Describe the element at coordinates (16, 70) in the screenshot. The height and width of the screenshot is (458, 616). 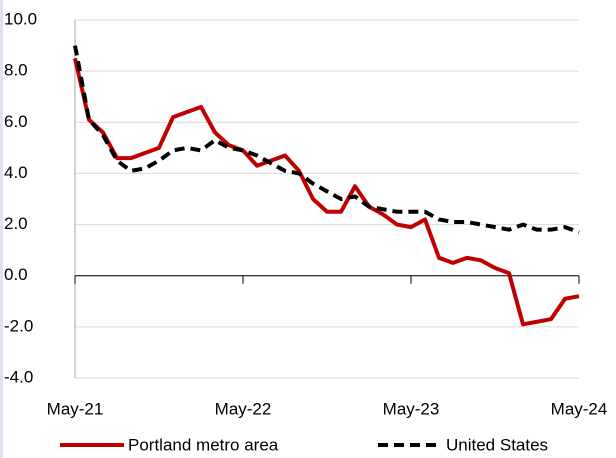
I see `y-tick-label: 8.0` at that location.